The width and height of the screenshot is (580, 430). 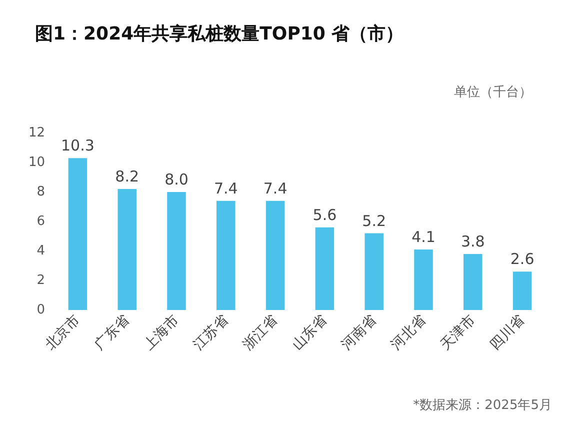 What do you see at coordinates (36, 133) in the screenshot?
I see `y-tick-label: 12` at bounding box center [36, 133].